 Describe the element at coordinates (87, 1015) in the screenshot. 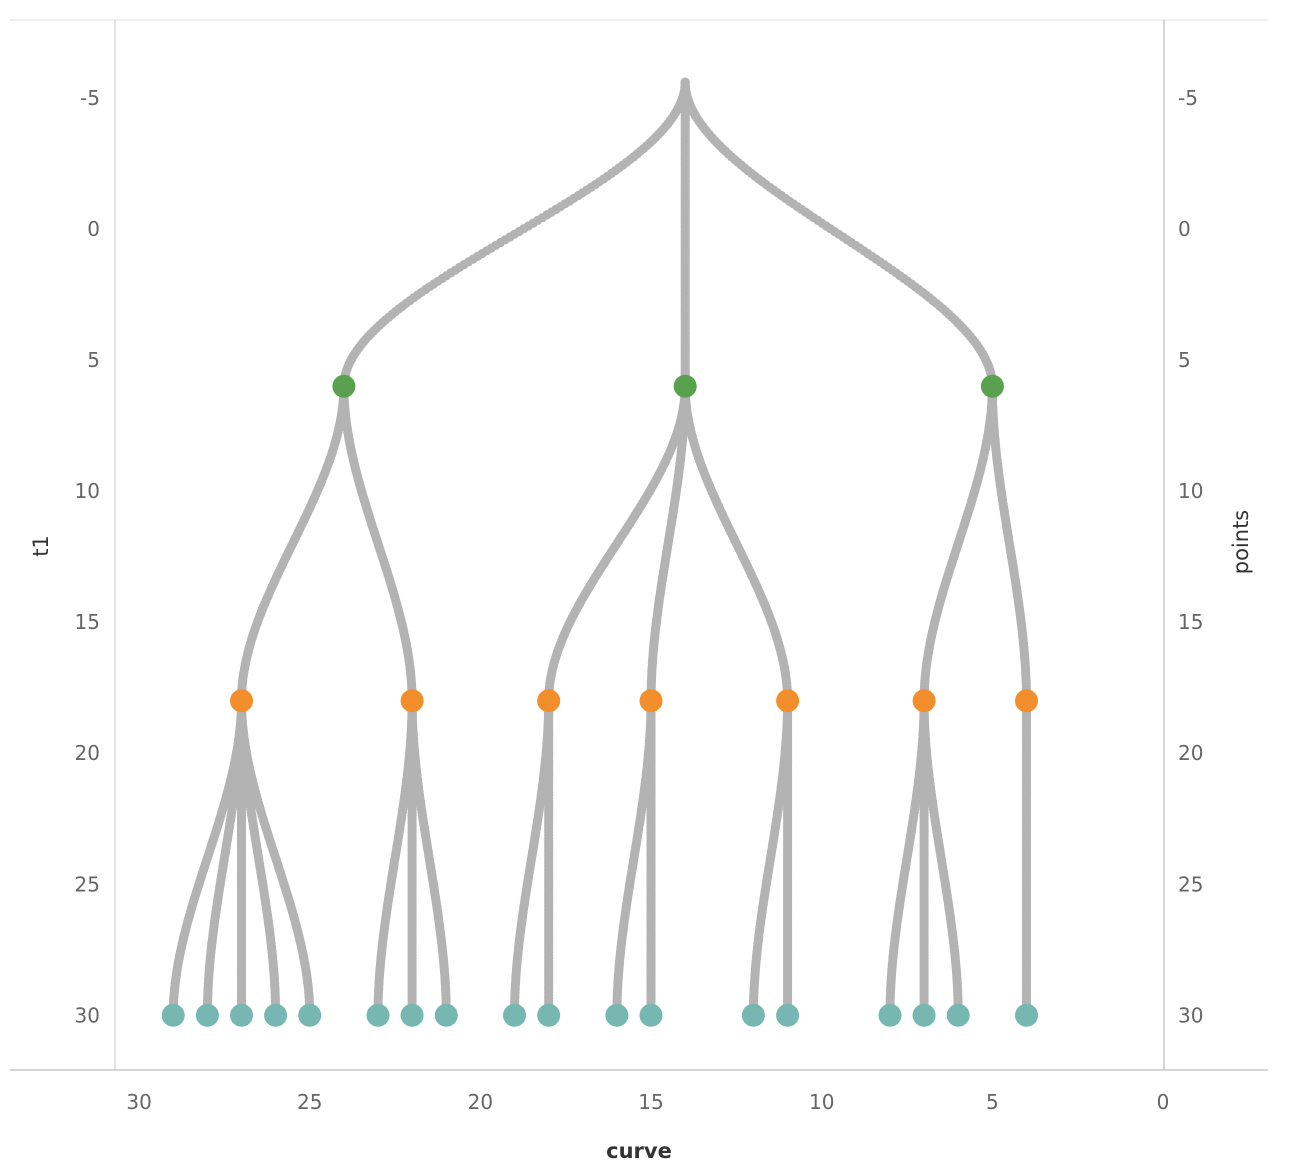

I see `y-tick-label-left: 30` at that location.